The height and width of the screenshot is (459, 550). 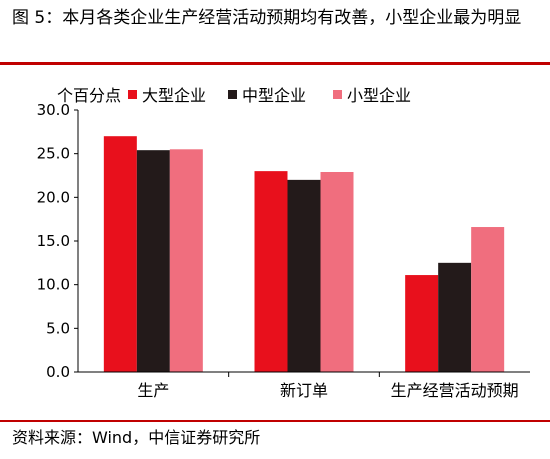 I want to click on title-divider, so click(x=275, y=63).